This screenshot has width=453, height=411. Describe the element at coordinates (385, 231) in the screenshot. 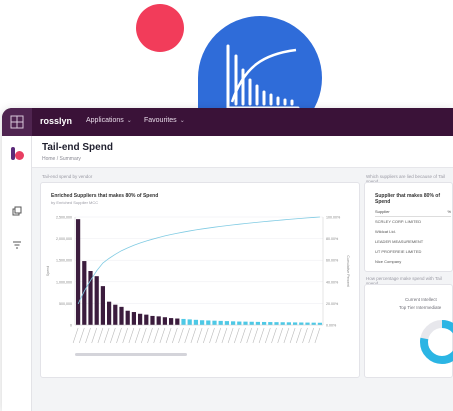

I see `table-row: Wildcat Ltd.` at that location.